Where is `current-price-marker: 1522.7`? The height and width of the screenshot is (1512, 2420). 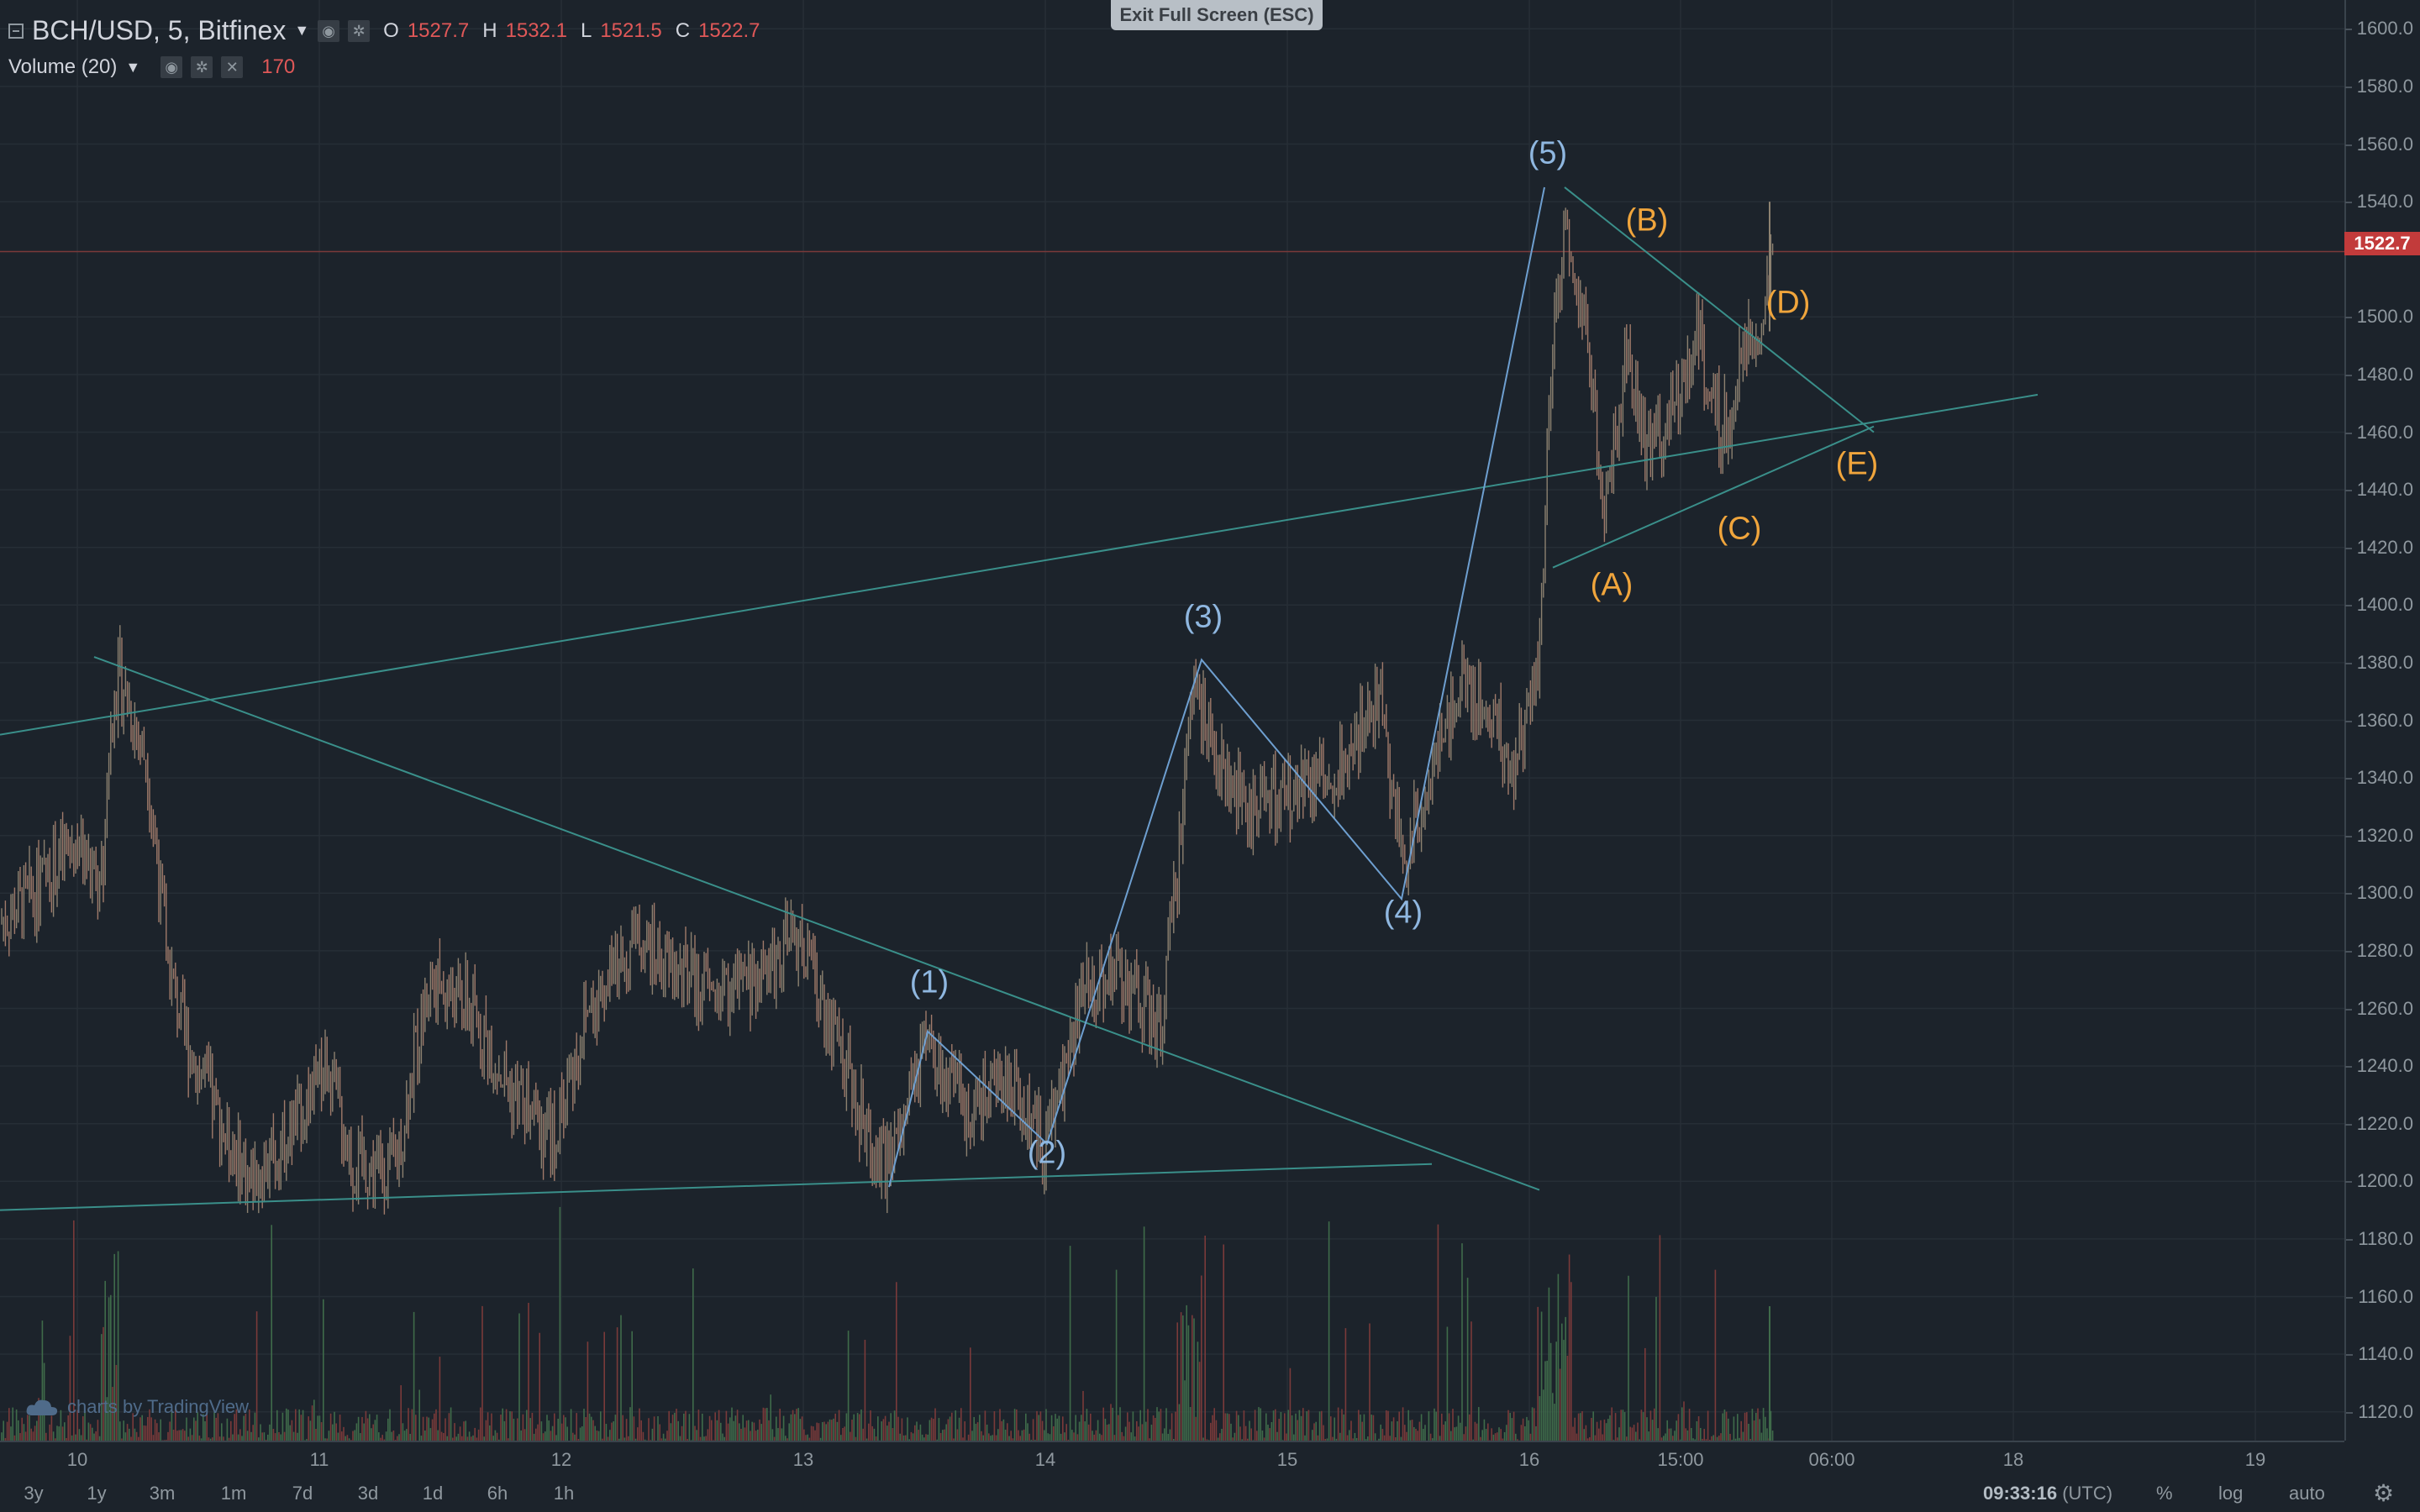
current-price-marker: 1522.7 is located at coordinates (2382, 243).